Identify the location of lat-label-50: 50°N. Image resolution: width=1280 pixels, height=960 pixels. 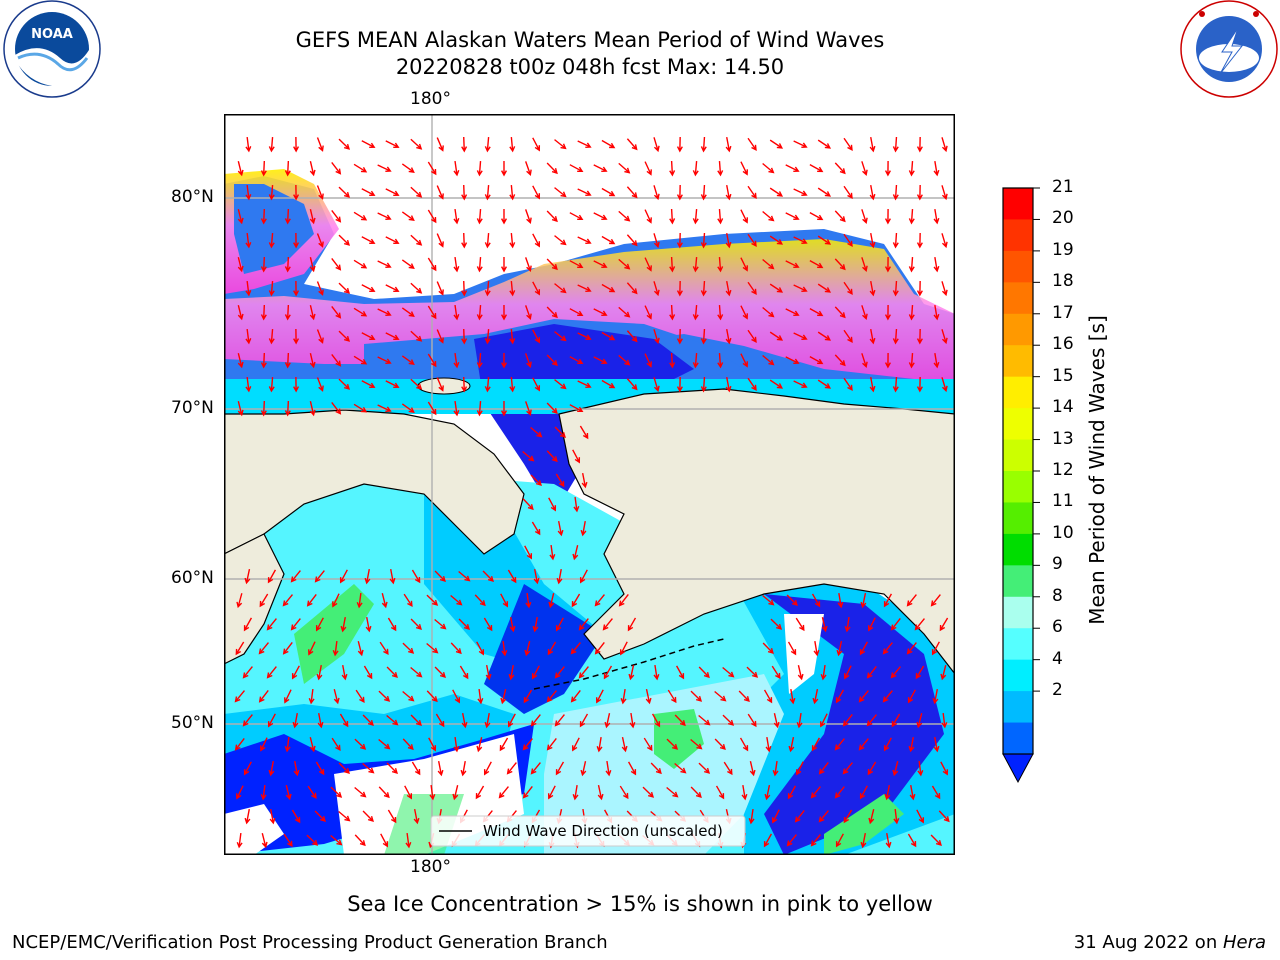
(192, 723).